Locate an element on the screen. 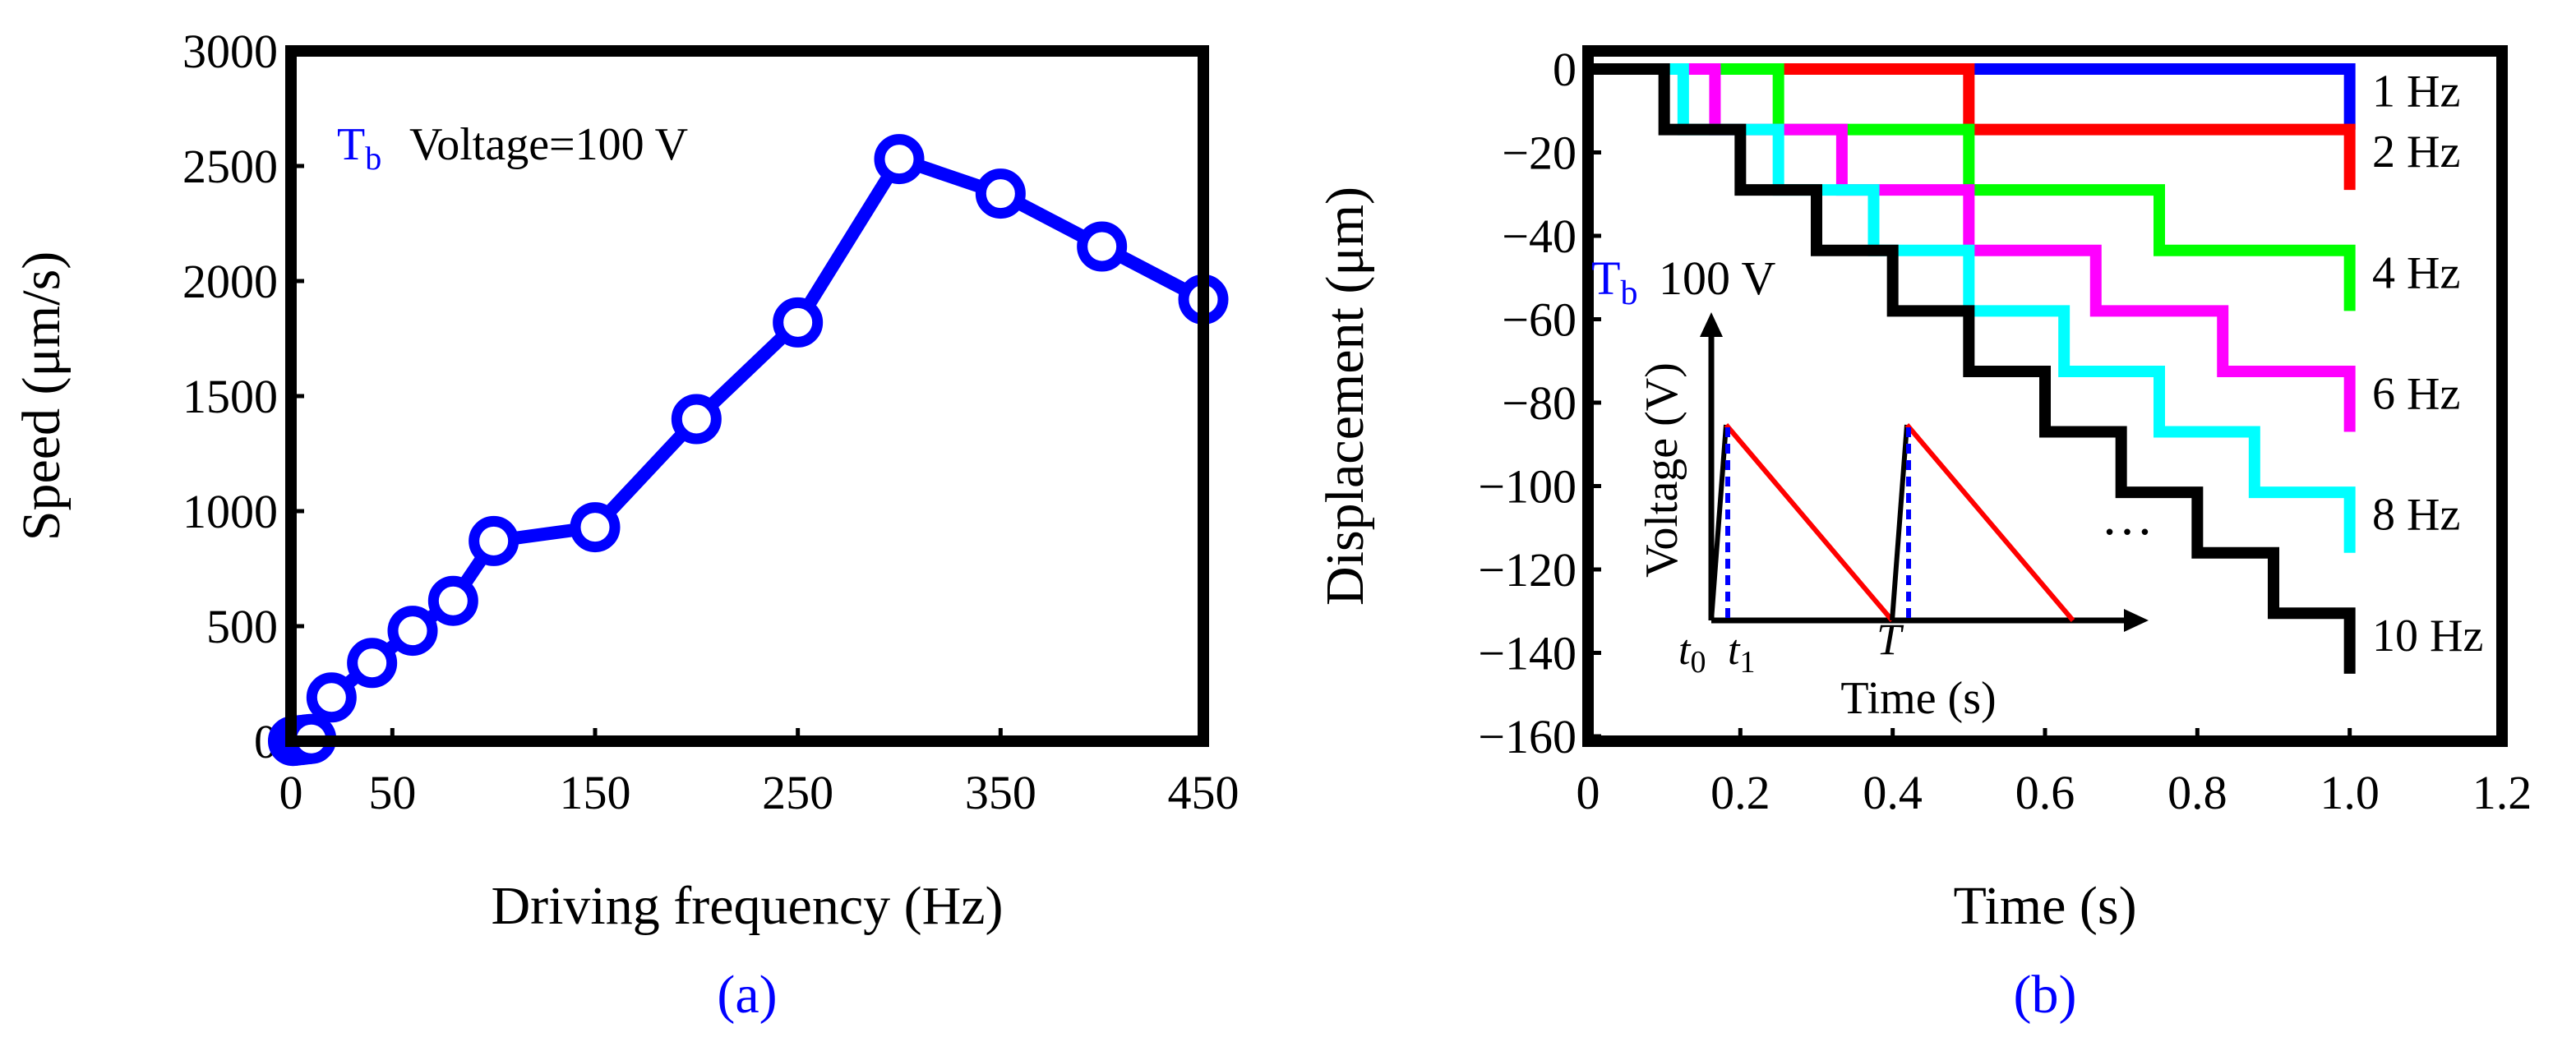 Image resolution: width=2576 pixels, height=1051 pixels. panel-b-series-label: 1 Hz is located at coordinates (2416, 92).